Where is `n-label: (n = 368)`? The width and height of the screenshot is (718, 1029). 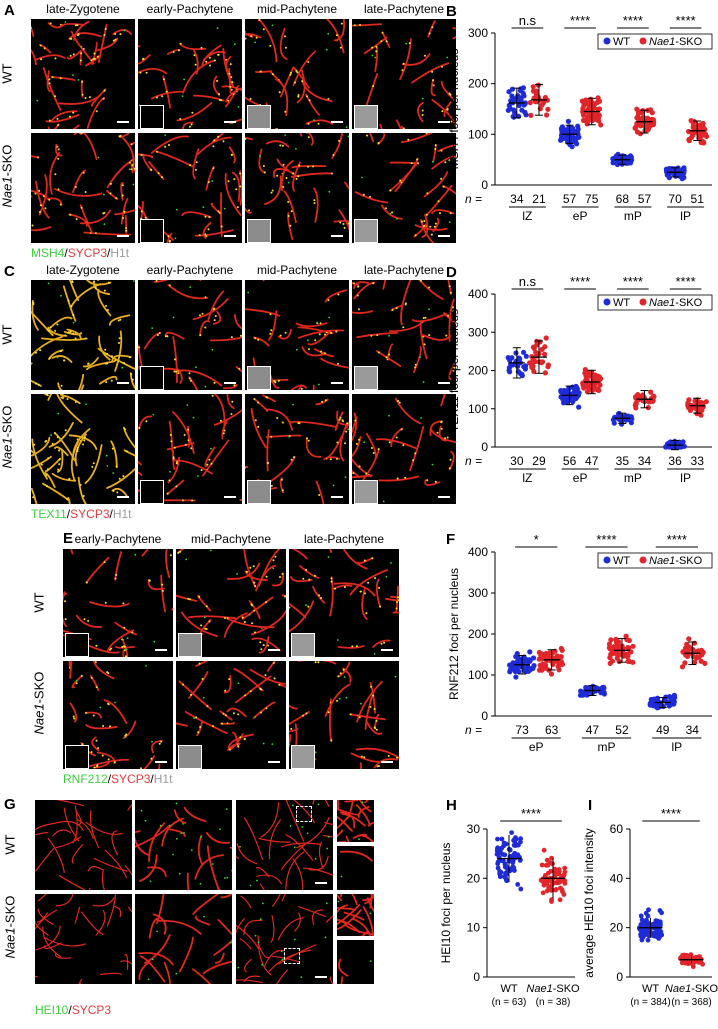 n-label: (n = 368) is located at coordinates (691, 1002).